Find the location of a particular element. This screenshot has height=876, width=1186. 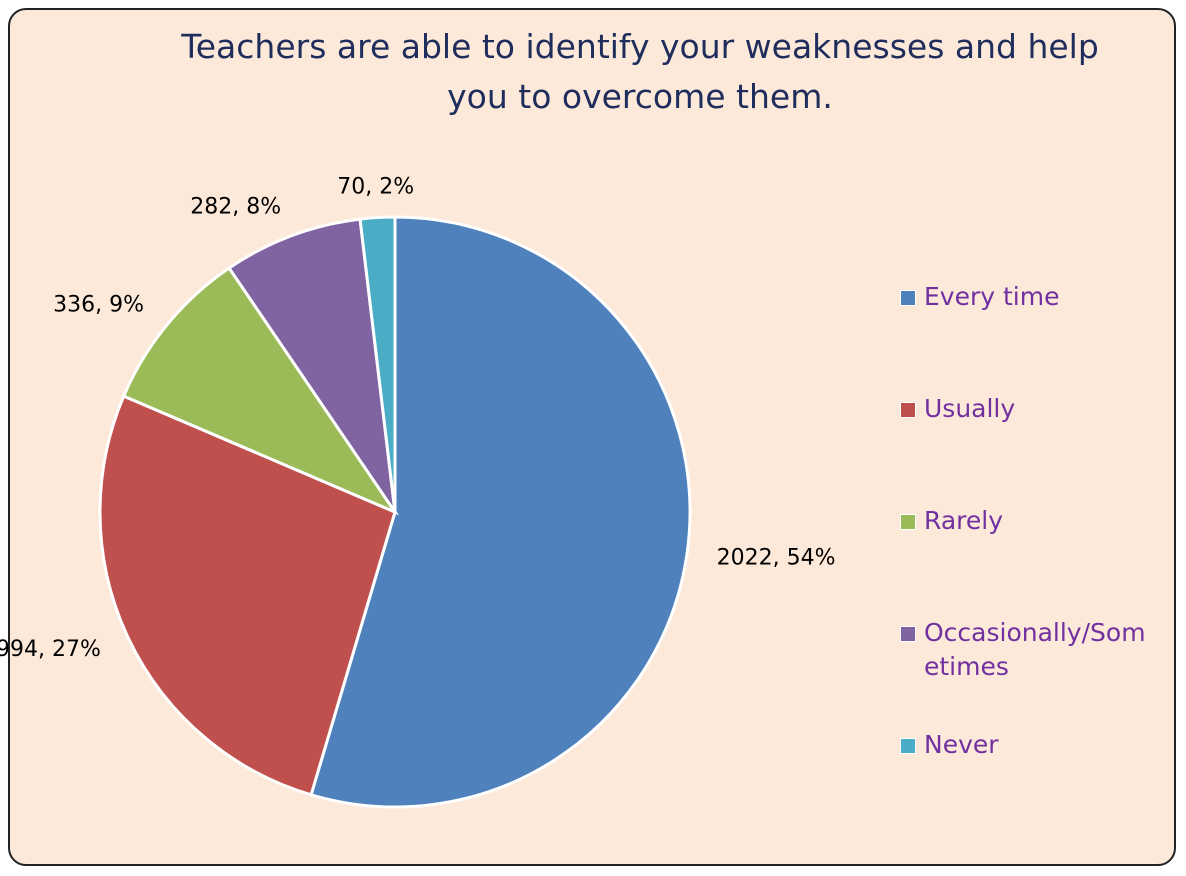

data-label: 336, 9% is located at coordinates (98, 304).